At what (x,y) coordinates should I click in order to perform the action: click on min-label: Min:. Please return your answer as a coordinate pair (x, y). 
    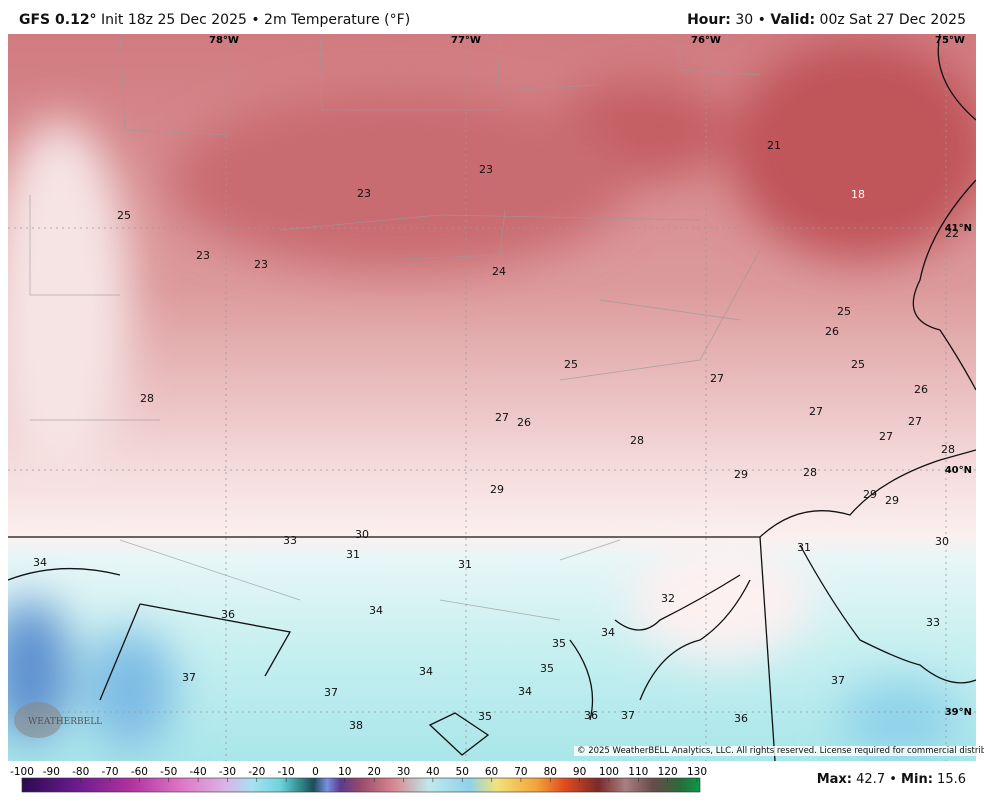
    Looking at the image, I should click on (917, 779).